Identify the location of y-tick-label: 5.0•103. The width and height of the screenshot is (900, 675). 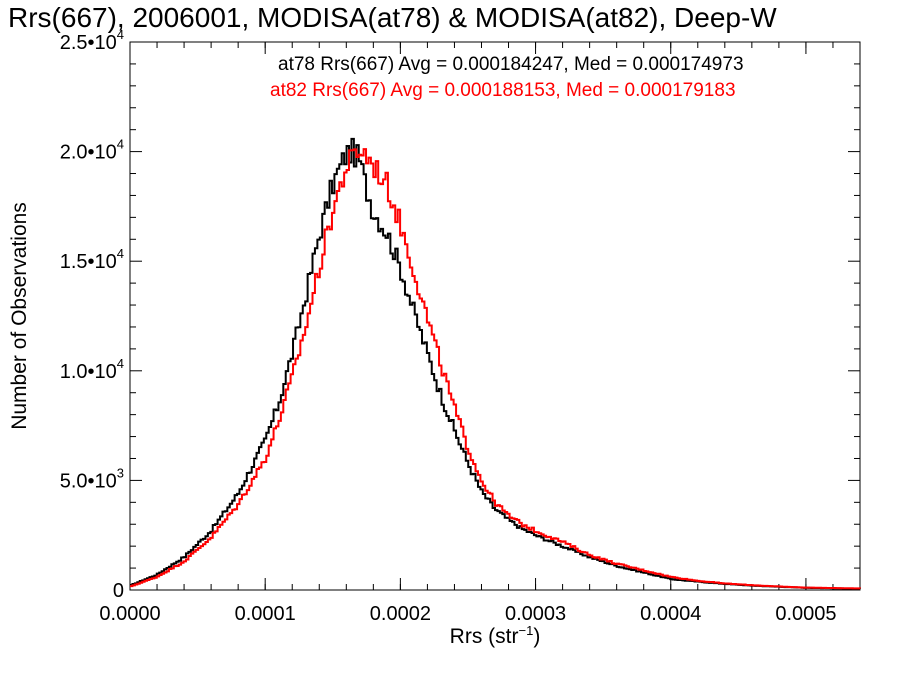
(92, 478).